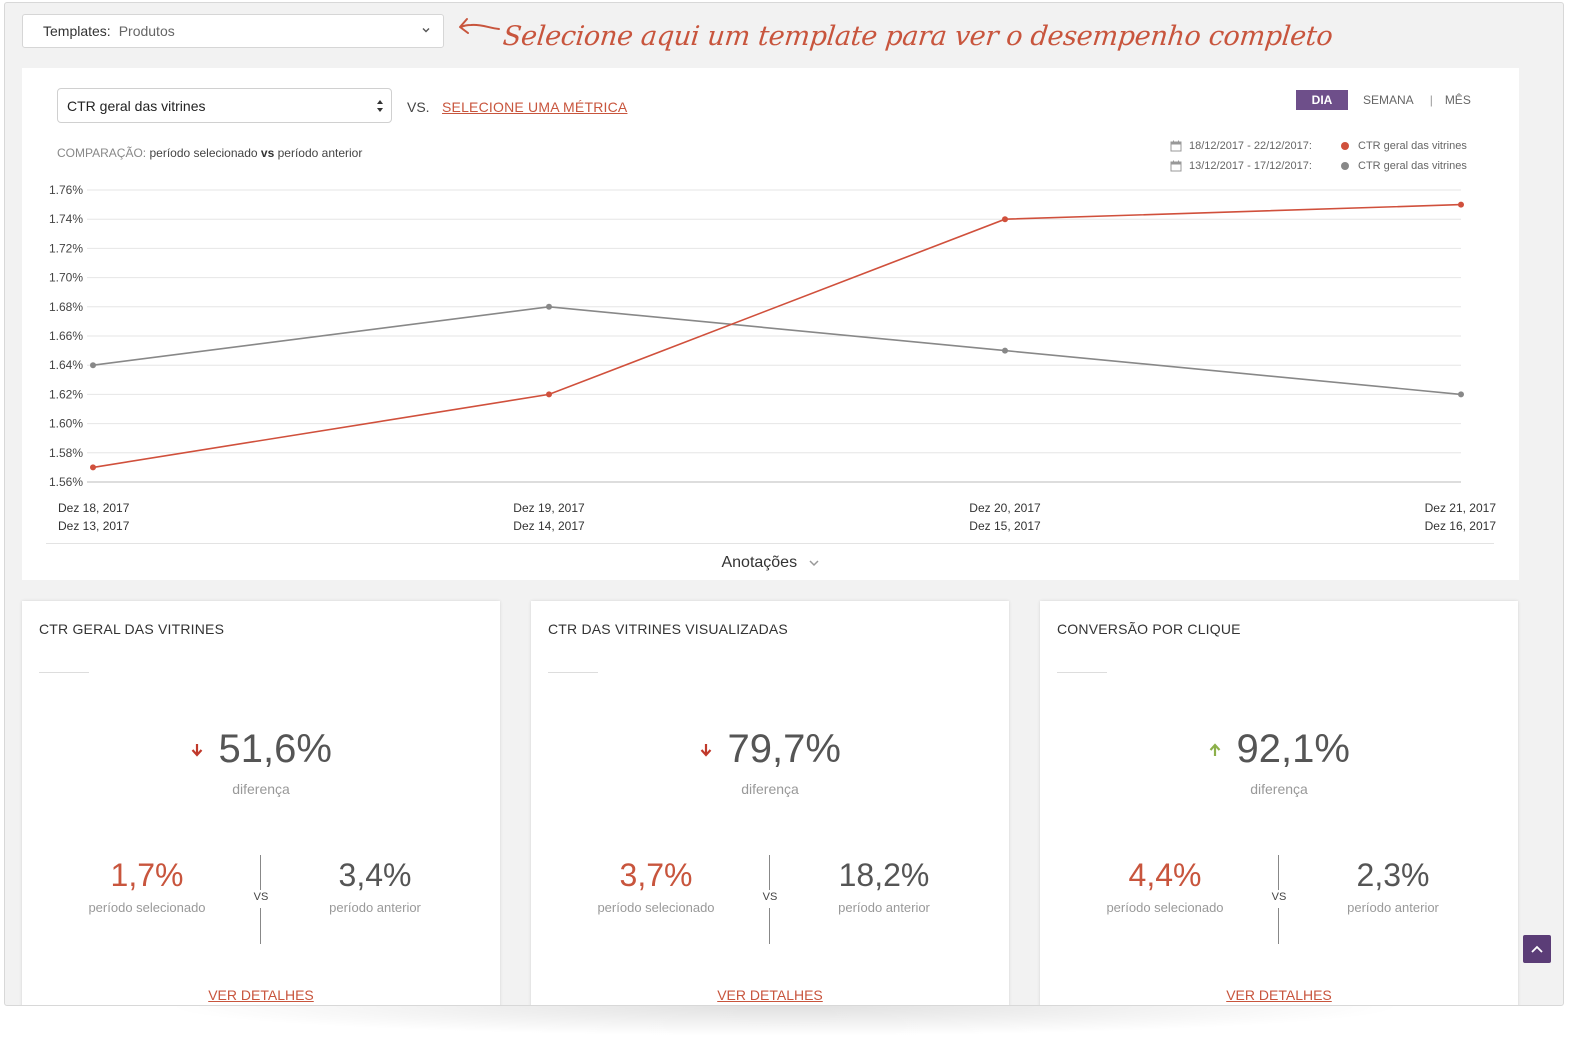 The height and width of the screenshot is (1061, 1573). I want to click on y-tick-label: 1.56%, so click(66, 482).